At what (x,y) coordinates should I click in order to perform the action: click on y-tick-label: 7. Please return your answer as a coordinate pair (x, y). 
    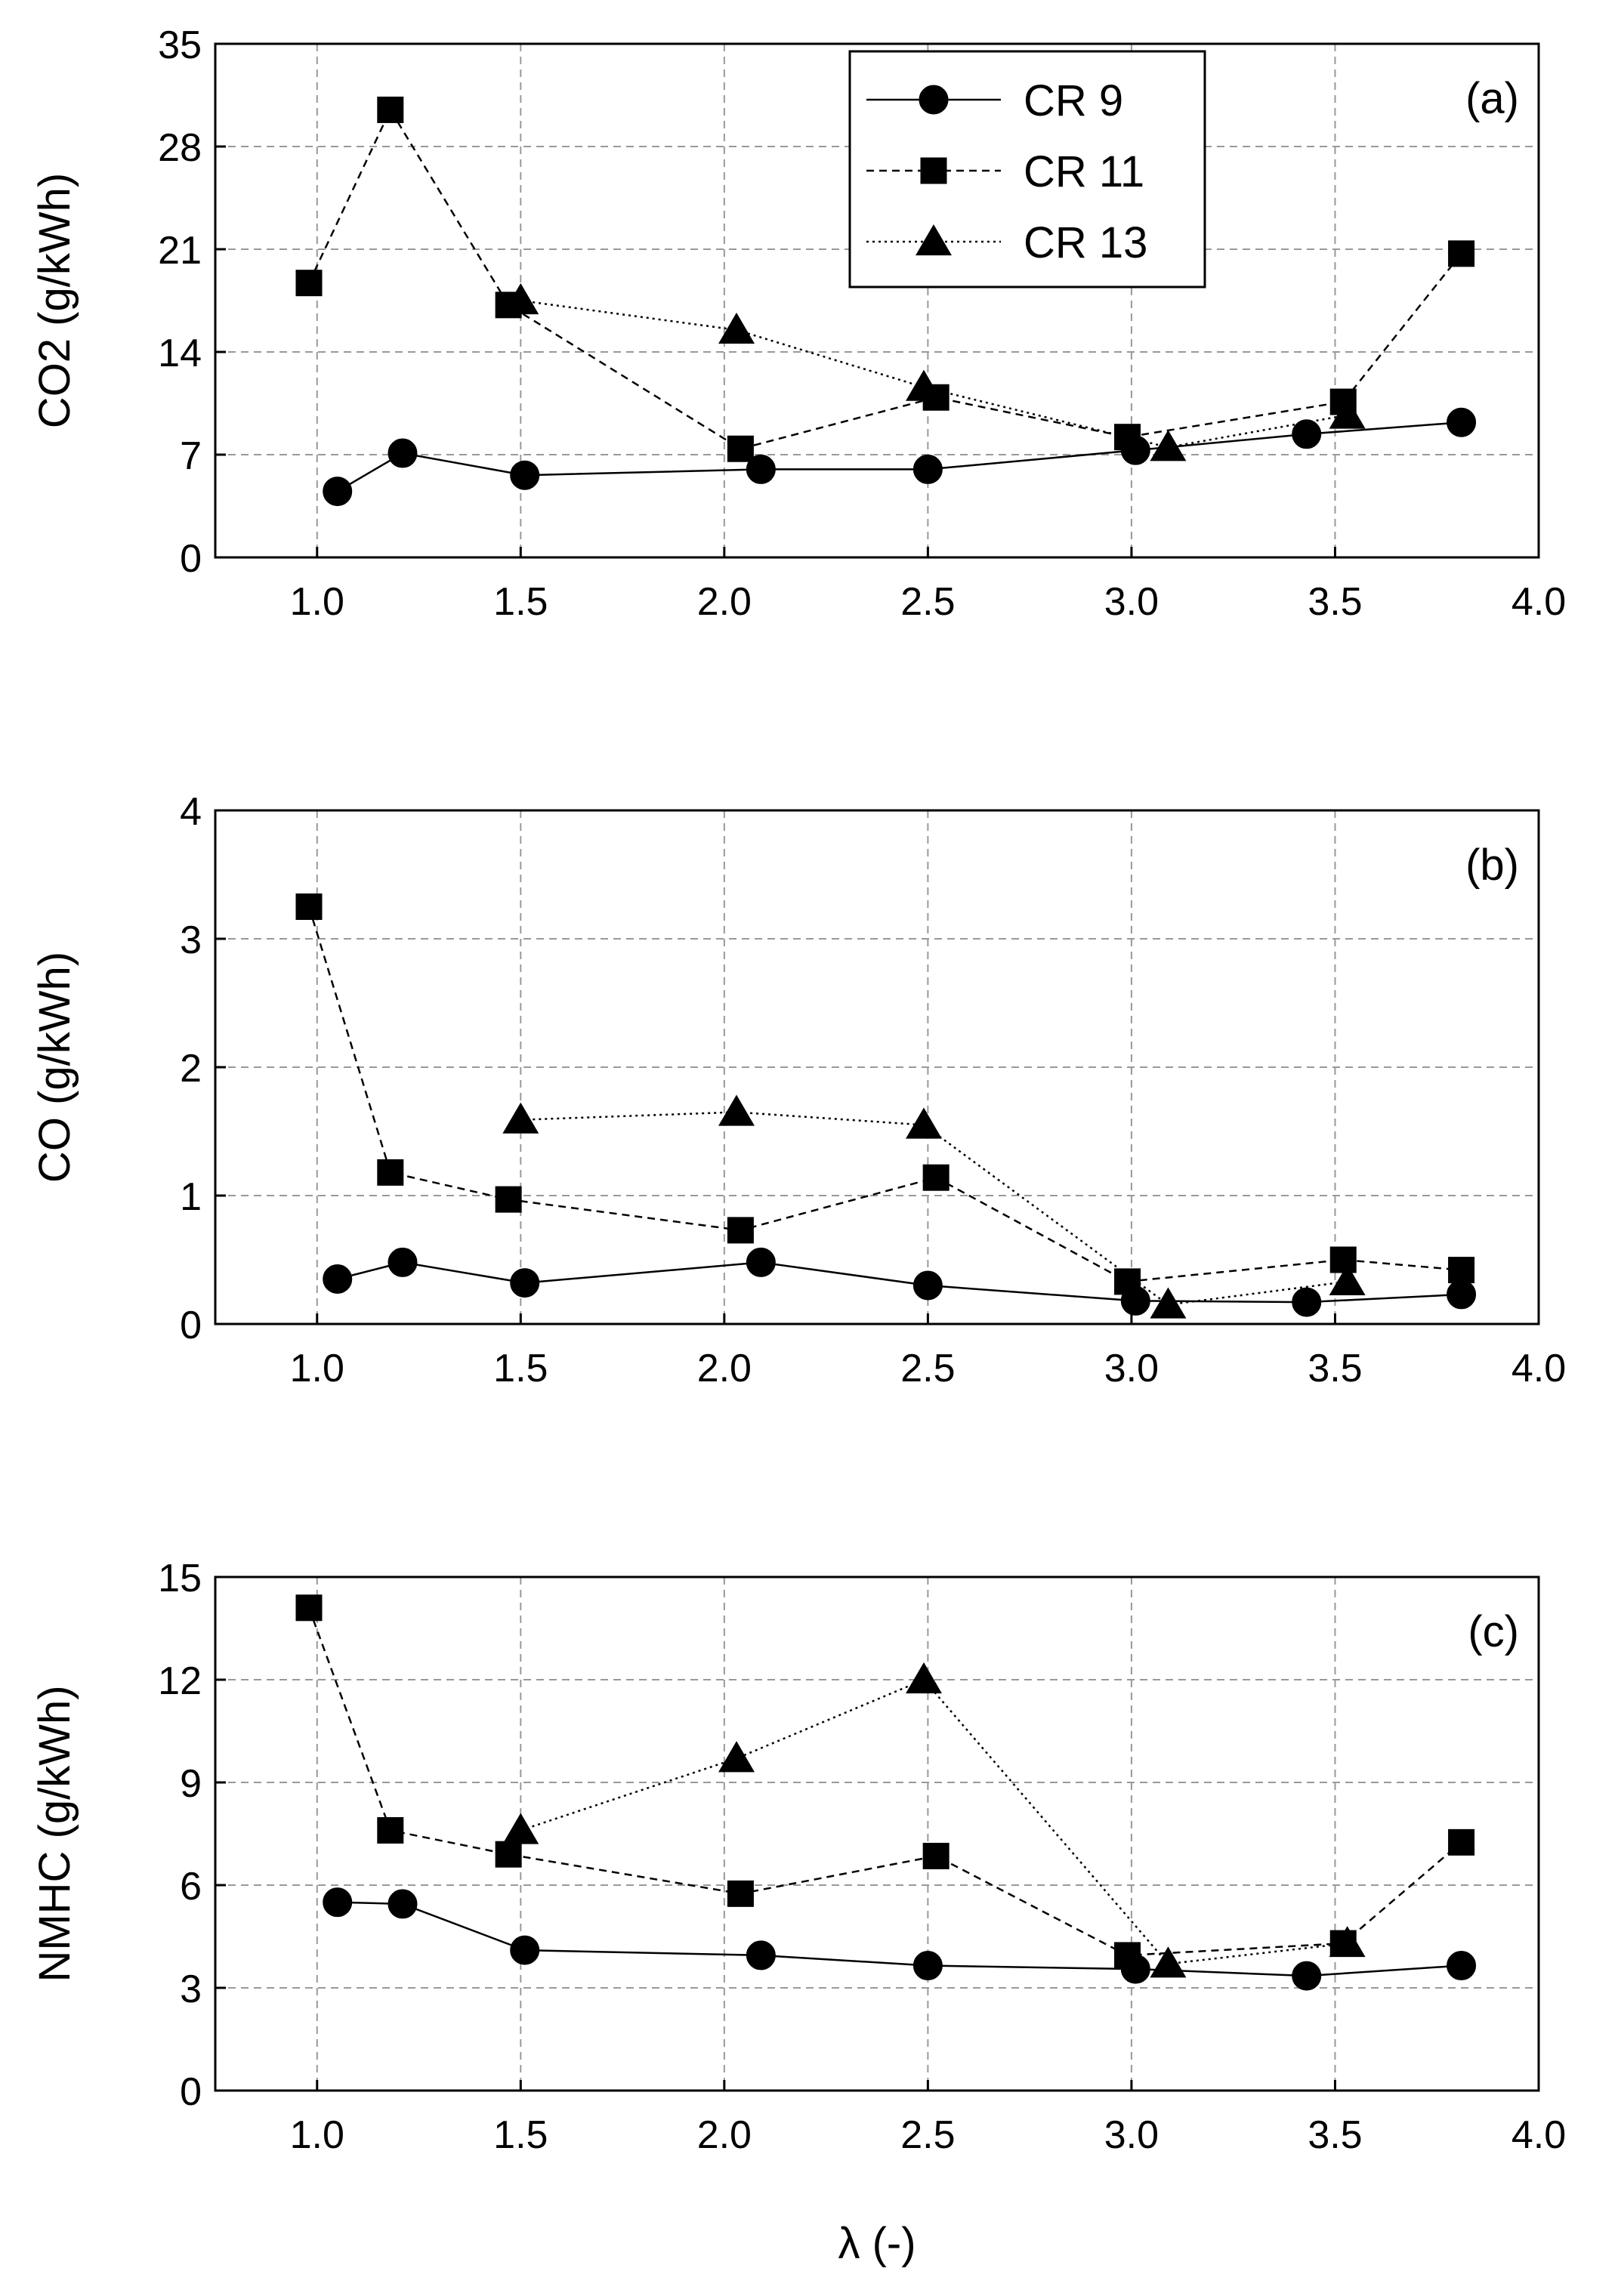
    Looking at the image, I should click on (191, 456).